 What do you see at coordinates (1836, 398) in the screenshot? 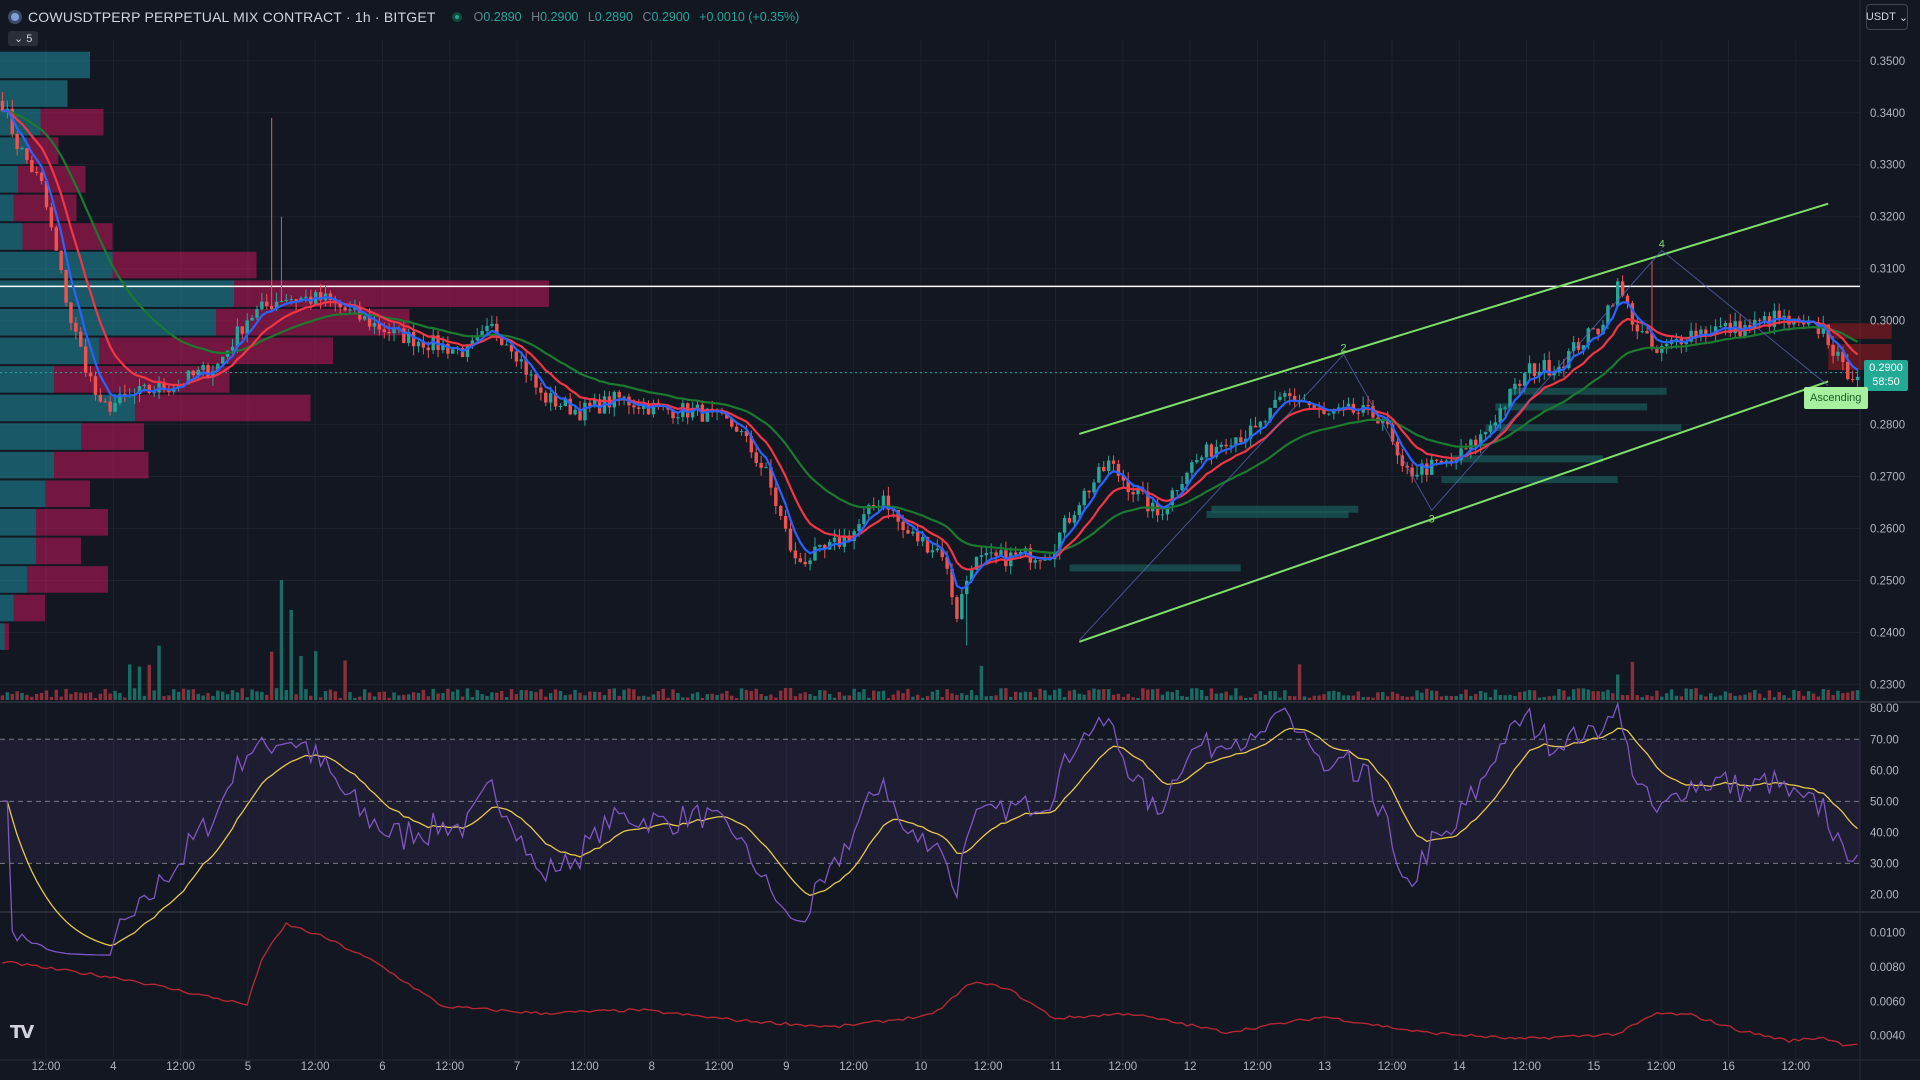
I see `pattern-label: Ascending` at bounding box center [1836, 398].